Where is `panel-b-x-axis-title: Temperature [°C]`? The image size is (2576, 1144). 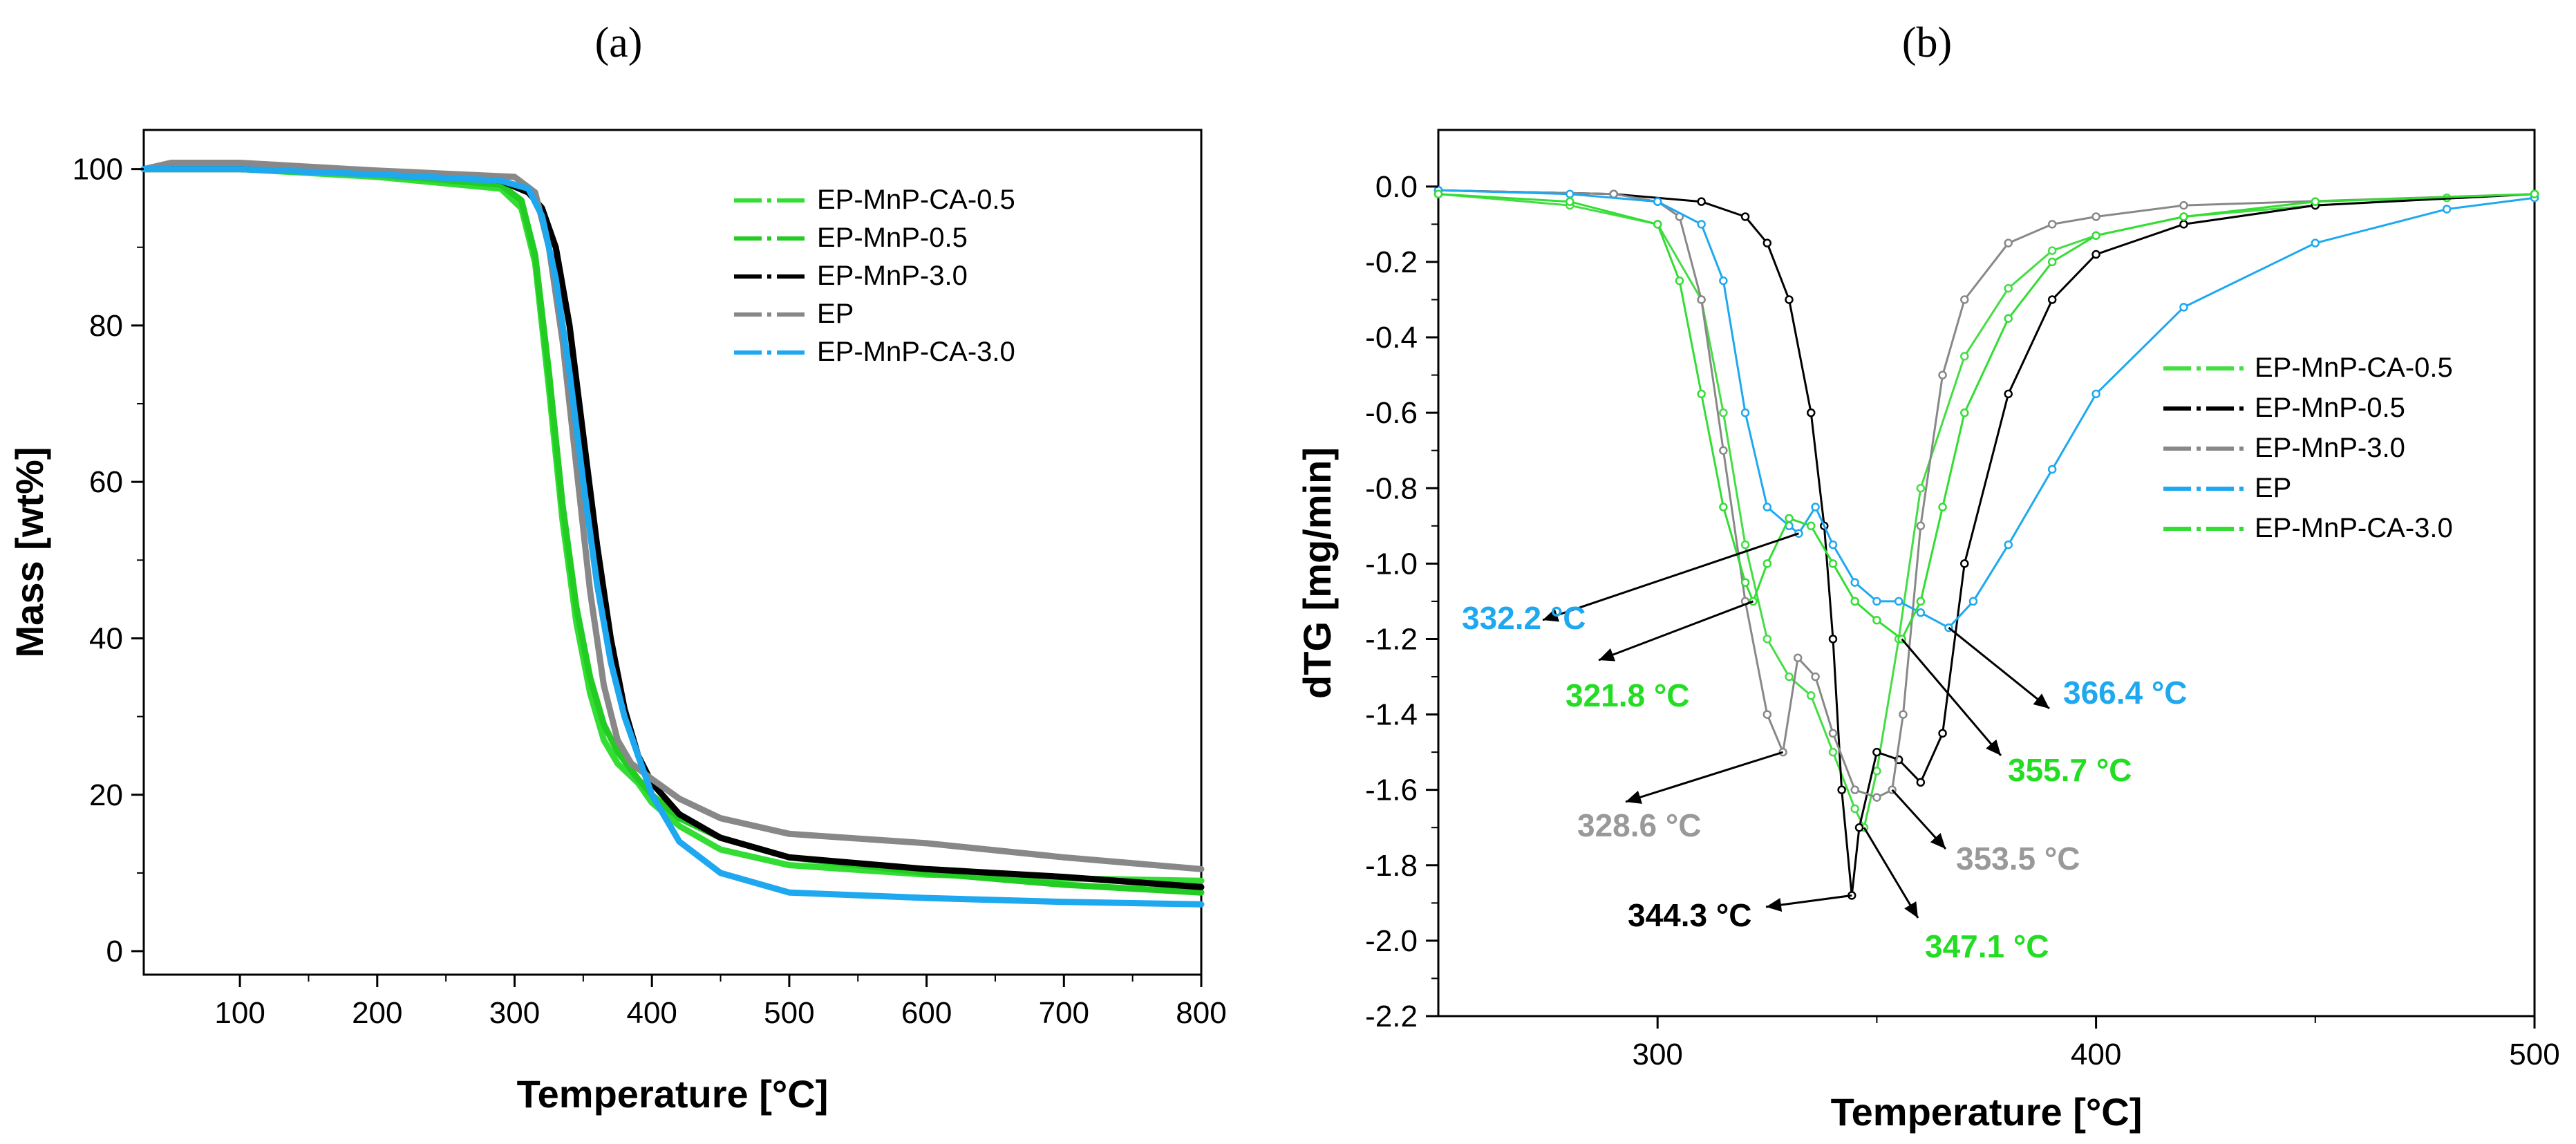 panel-b-x-axis-title: Temperature [°C] is located at coordinates (1987, 1112).